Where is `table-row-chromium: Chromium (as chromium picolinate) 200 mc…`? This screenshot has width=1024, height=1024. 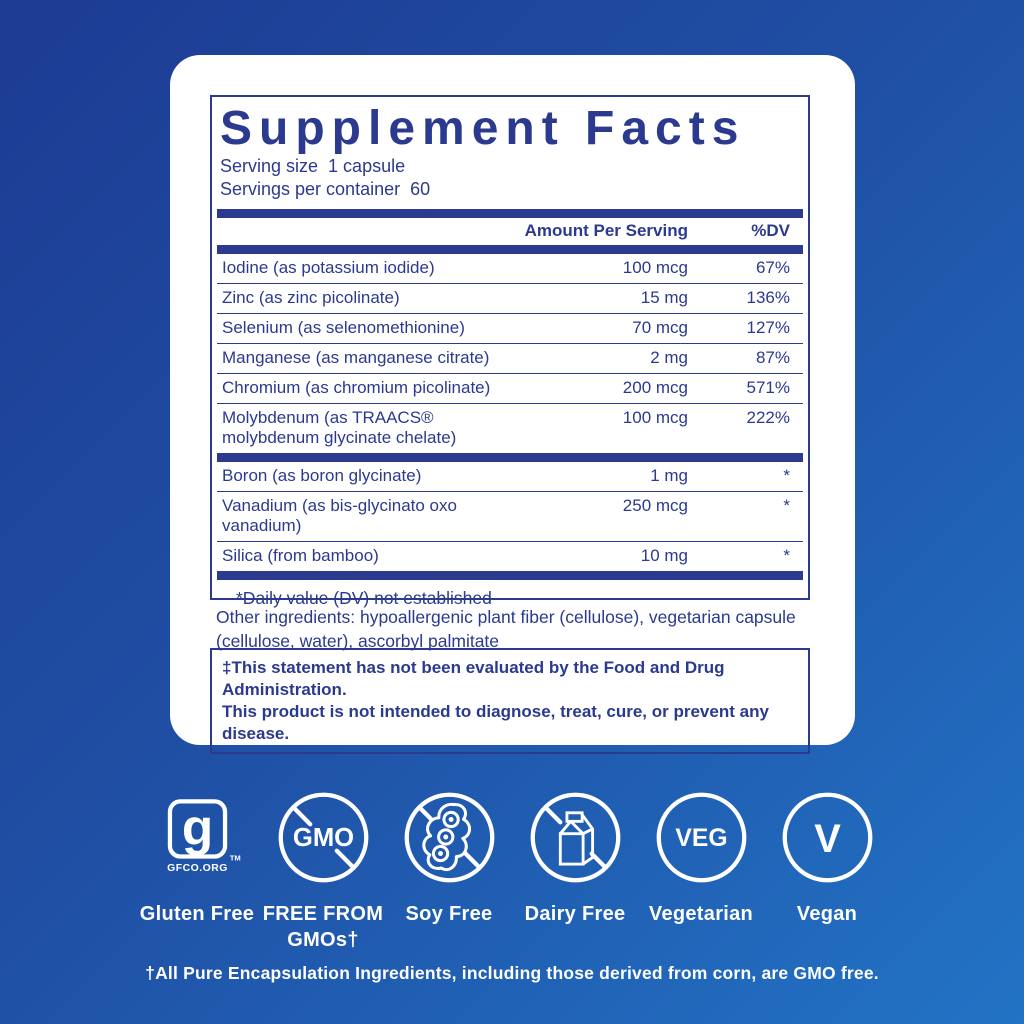 table-row-chromium: Chromium (as chromium picolinate) 200 mc… is located at coordinates (510, 389).